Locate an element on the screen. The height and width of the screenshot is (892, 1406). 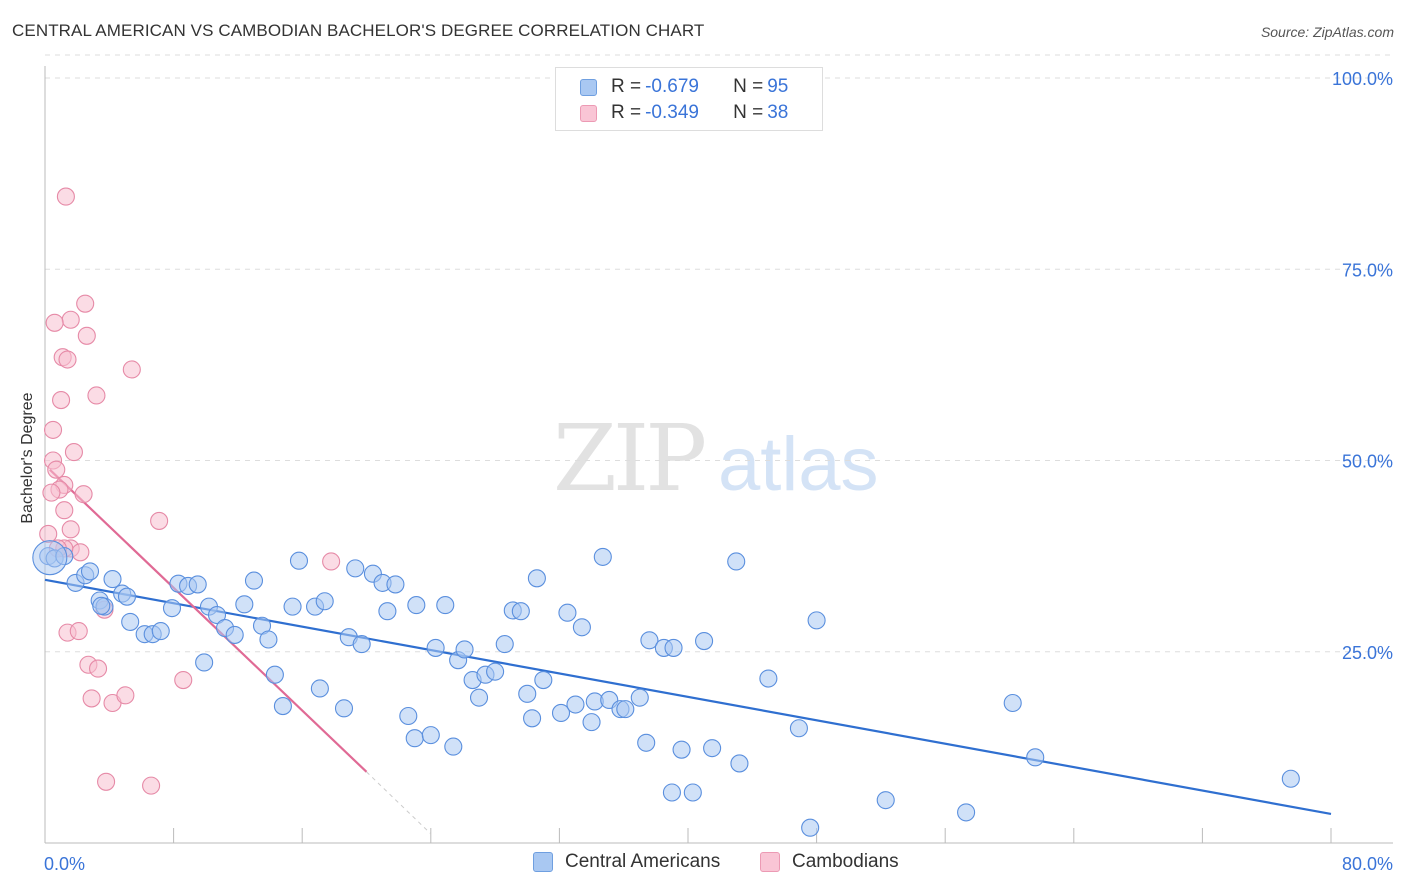
legend-n-value: 95 is located at coordinates (778, 86).